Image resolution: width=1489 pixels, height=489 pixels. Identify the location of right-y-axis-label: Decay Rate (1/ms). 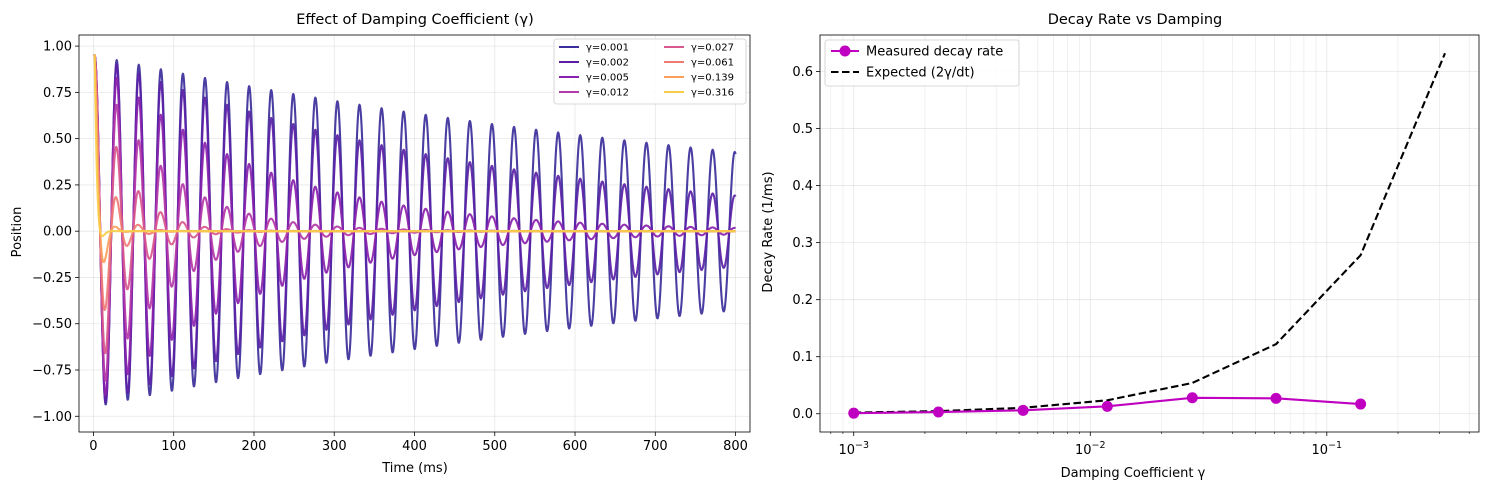
(768, 231).